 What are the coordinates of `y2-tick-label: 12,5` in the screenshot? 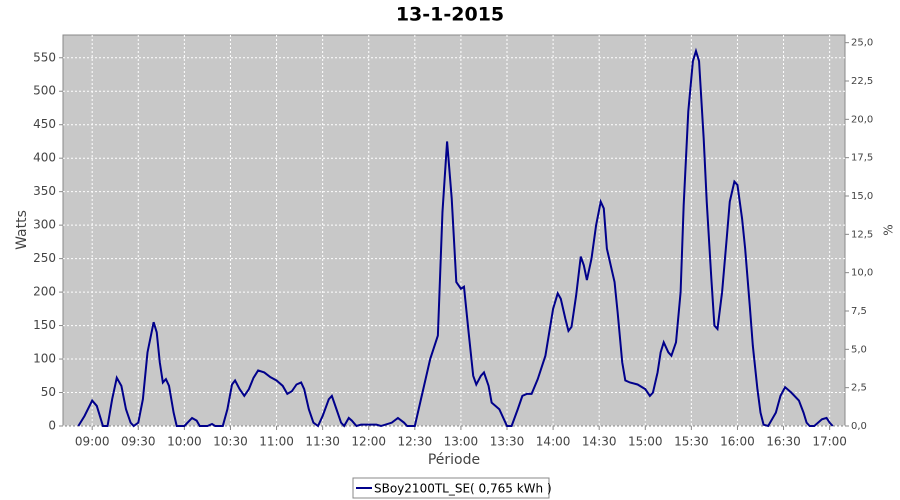 It's located at (862, 234).